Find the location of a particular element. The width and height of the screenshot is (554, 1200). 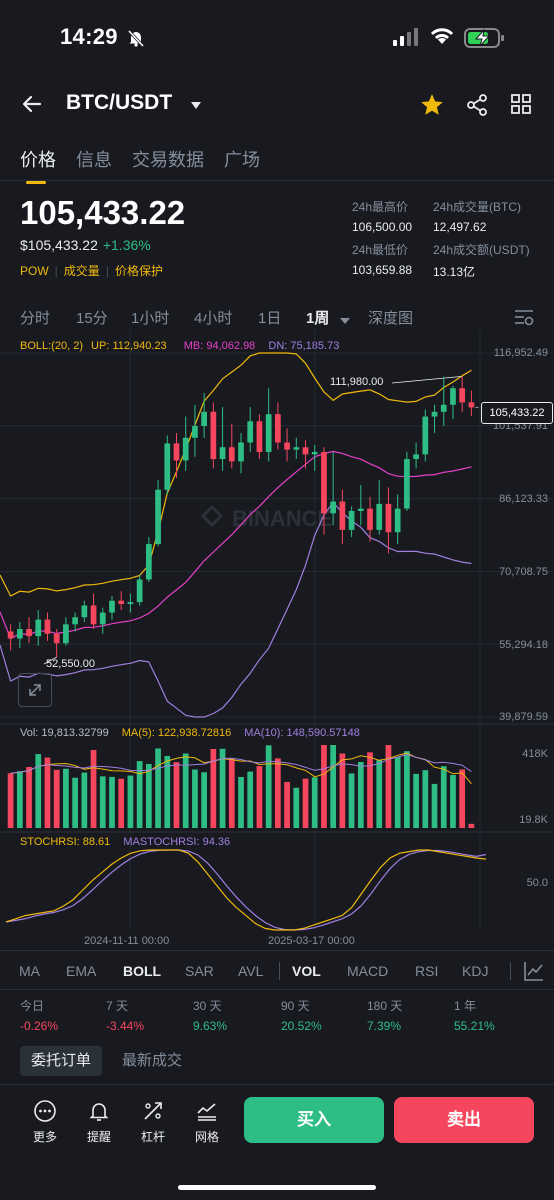

tf-1h: 1小时 is located at coordinates (150, 318).